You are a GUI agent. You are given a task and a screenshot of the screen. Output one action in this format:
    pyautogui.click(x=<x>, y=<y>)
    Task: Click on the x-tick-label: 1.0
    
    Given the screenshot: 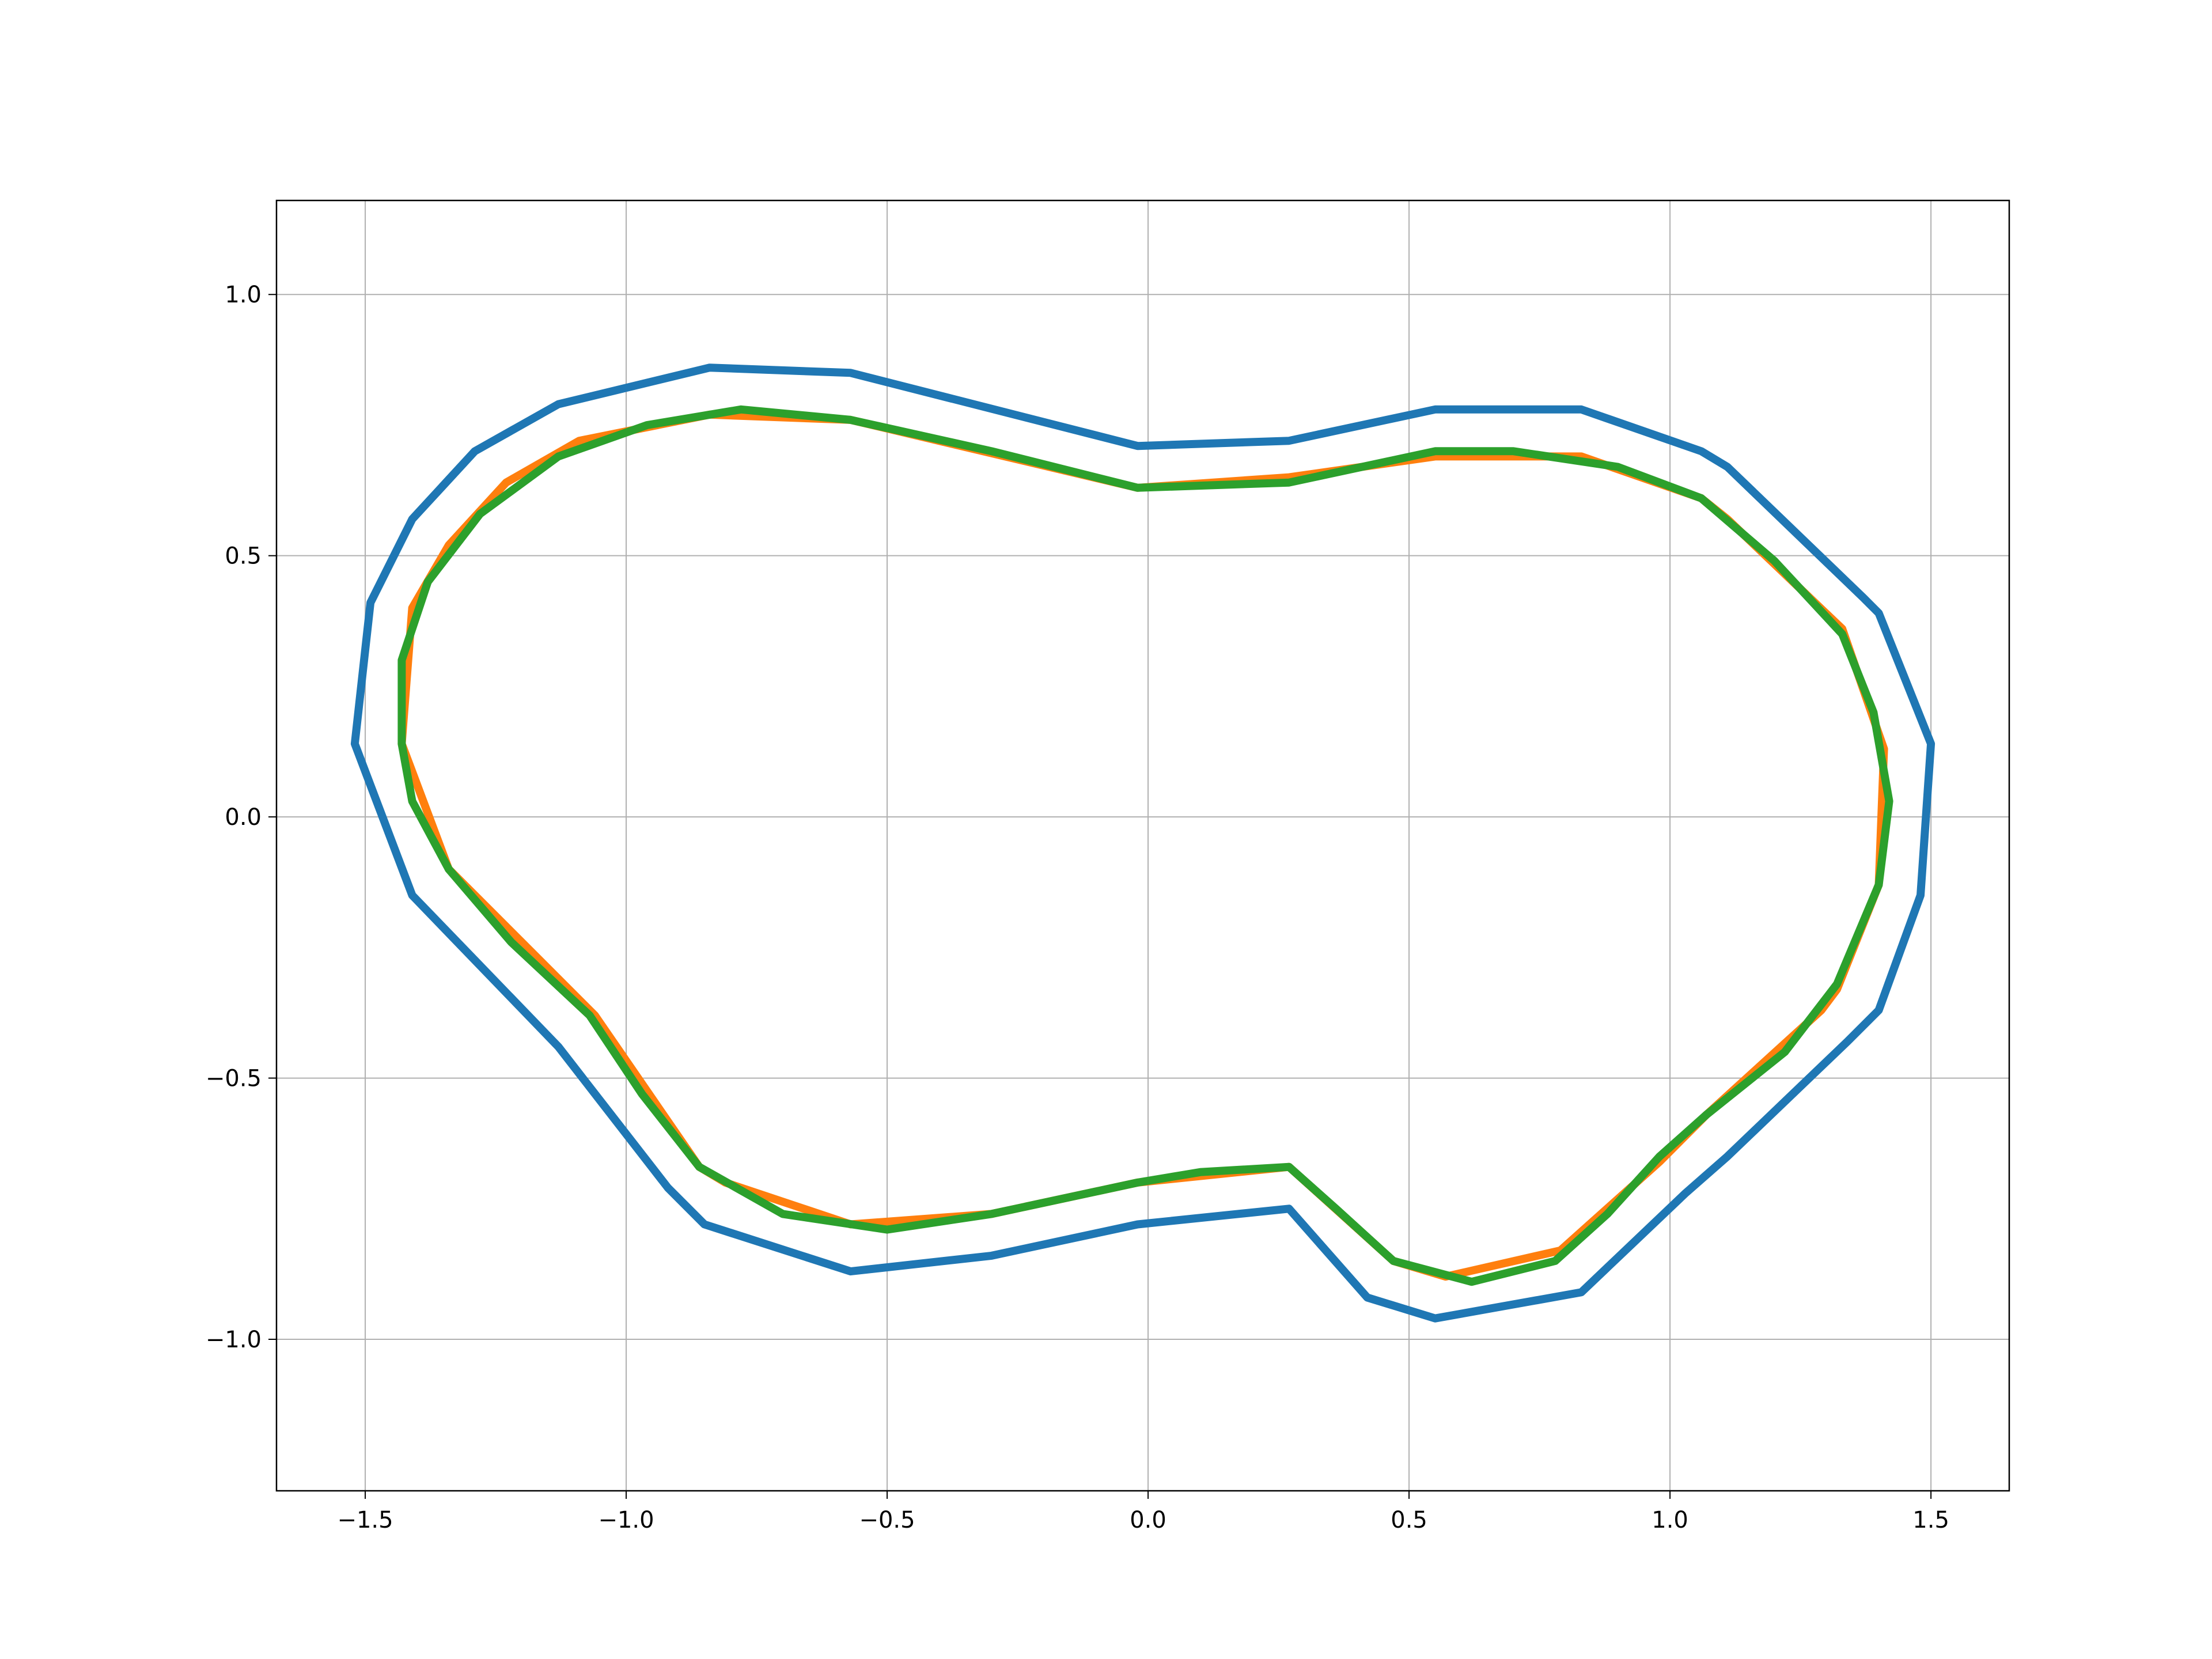 What is the action you would take?
    pyautogui.click(x=1670, y=1520)
    